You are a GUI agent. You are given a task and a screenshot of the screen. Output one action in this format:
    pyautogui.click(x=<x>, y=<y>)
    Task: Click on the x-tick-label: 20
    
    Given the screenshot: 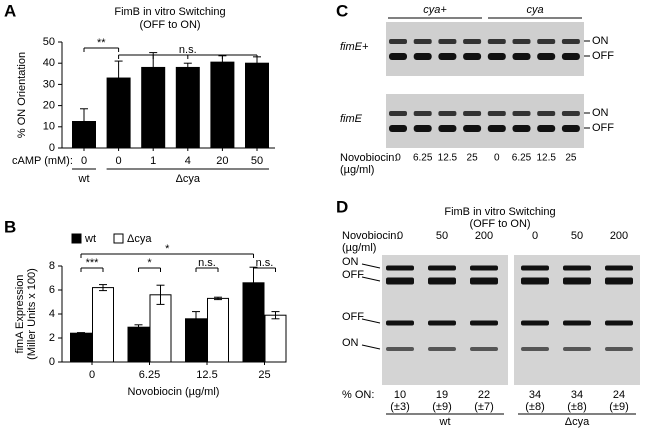 What is the action you would take?
    pyautogui.click(x=222, y=161)
    